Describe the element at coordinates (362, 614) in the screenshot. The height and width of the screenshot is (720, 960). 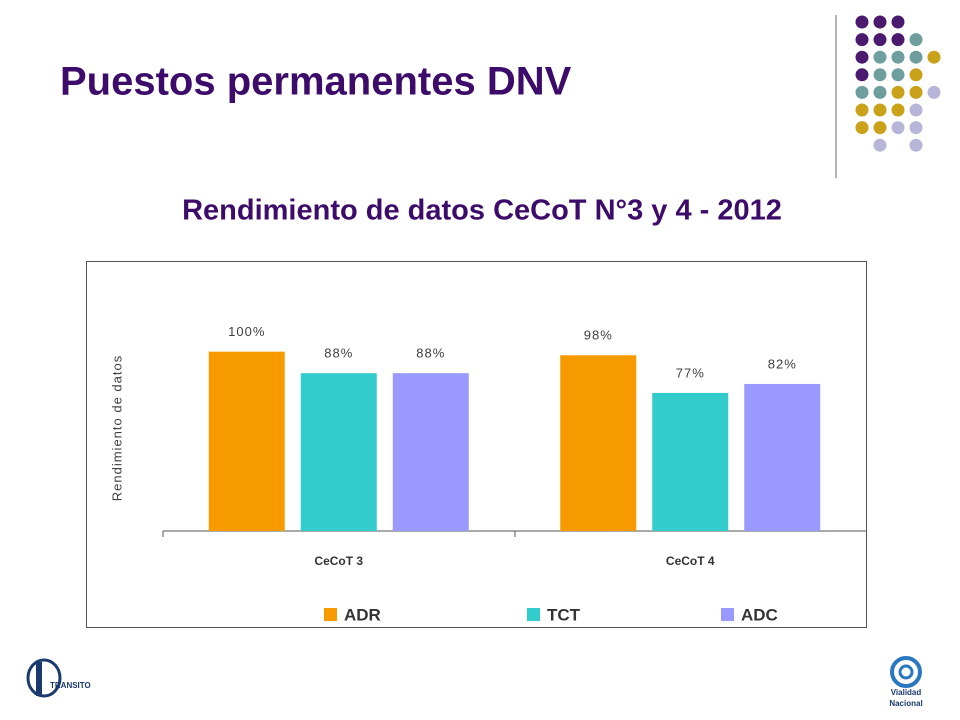
I see `legend-label: ADR` at that location.